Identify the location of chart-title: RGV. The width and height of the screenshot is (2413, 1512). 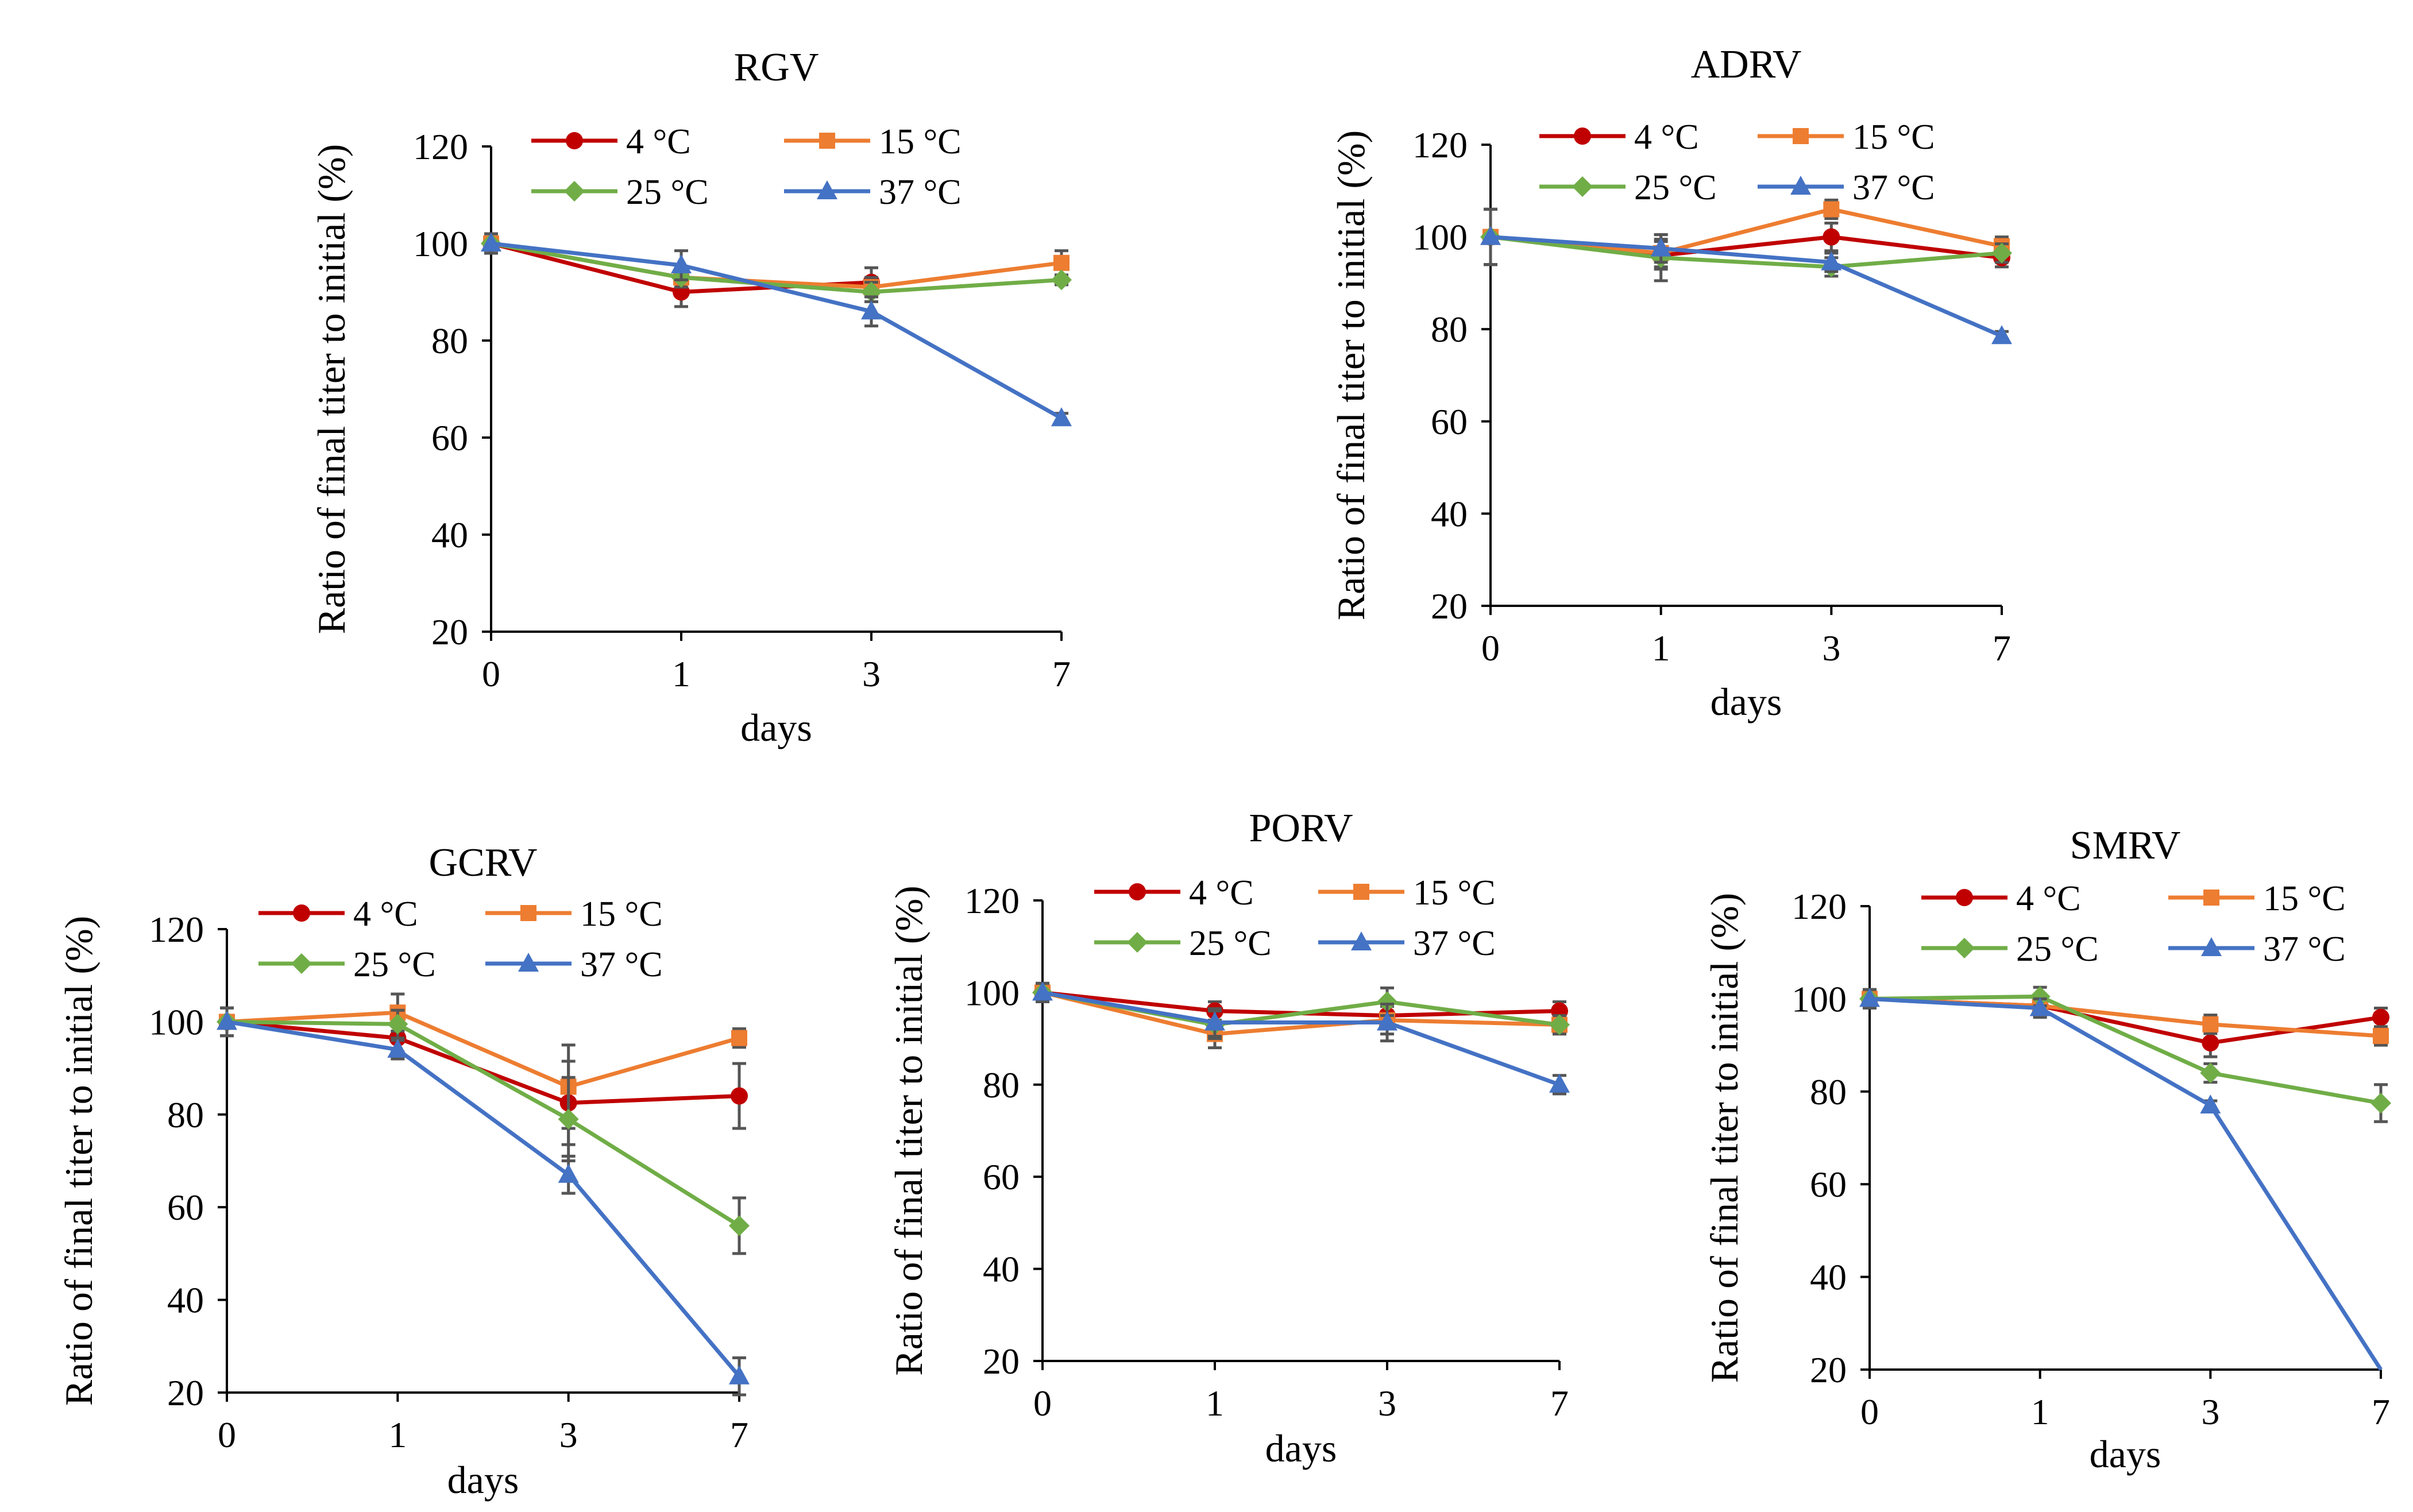
(776, 67).